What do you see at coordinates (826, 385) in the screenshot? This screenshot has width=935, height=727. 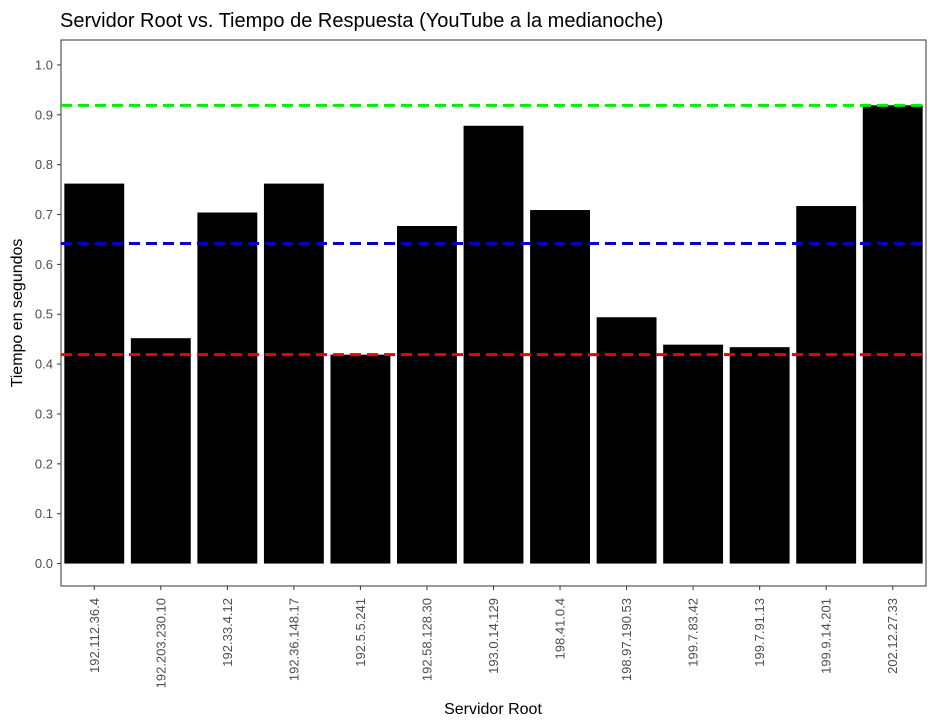 I see `bar-199.9.14.201` at bounding box center [826, 385].